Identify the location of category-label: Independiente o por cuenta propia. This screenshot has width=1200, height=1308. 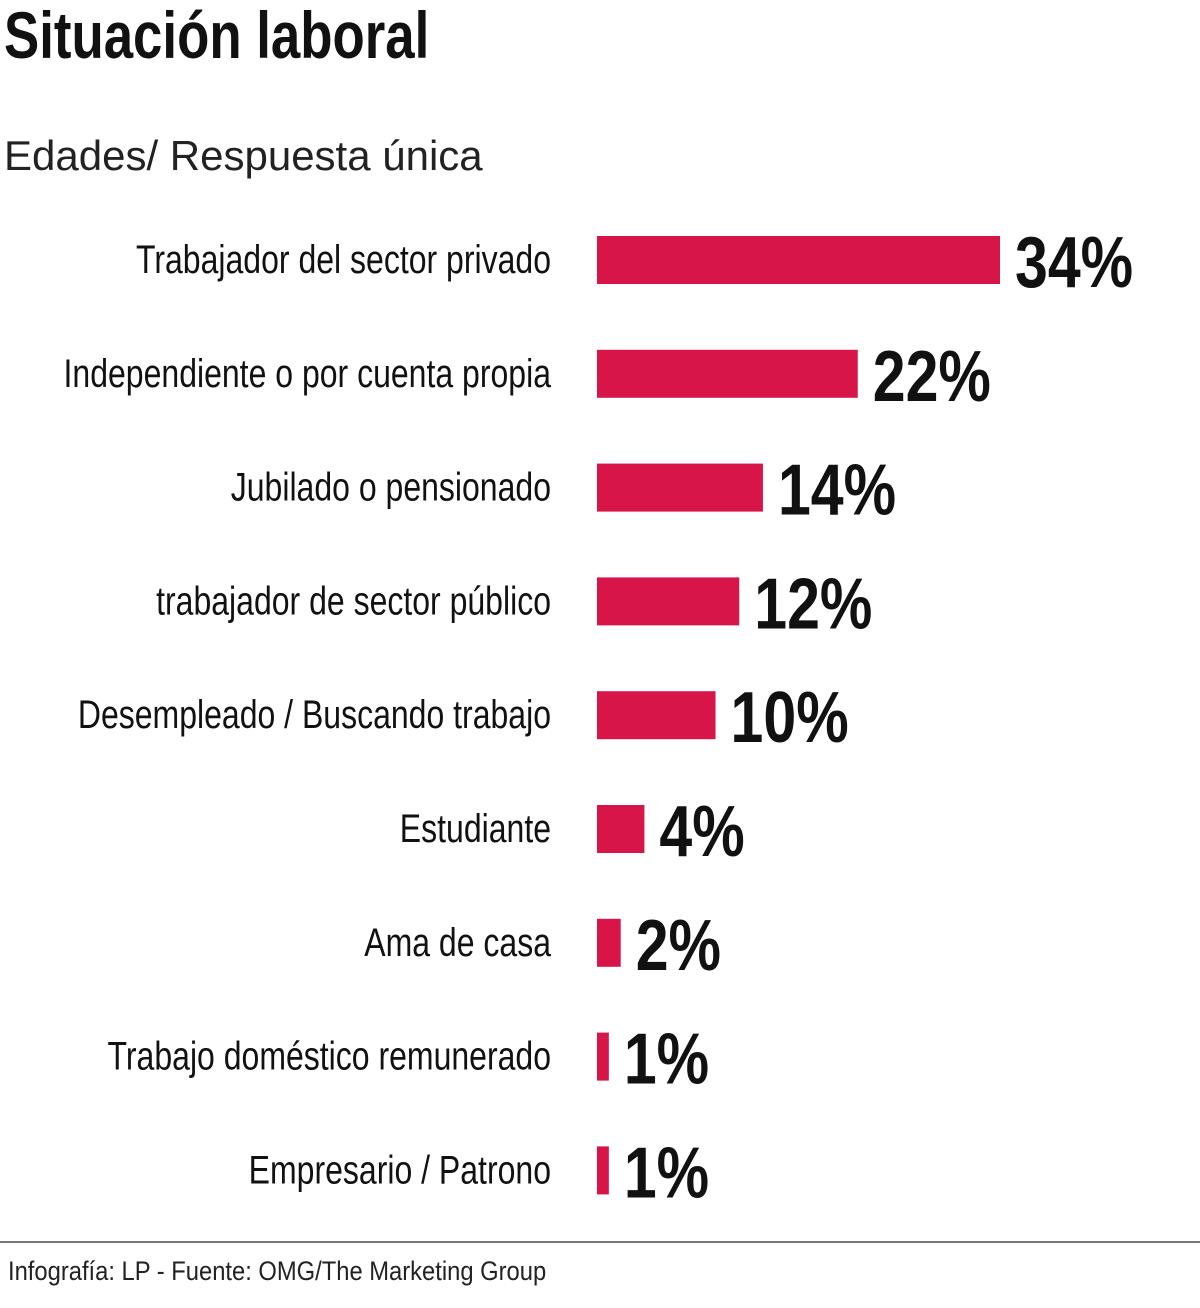
(308, 372).